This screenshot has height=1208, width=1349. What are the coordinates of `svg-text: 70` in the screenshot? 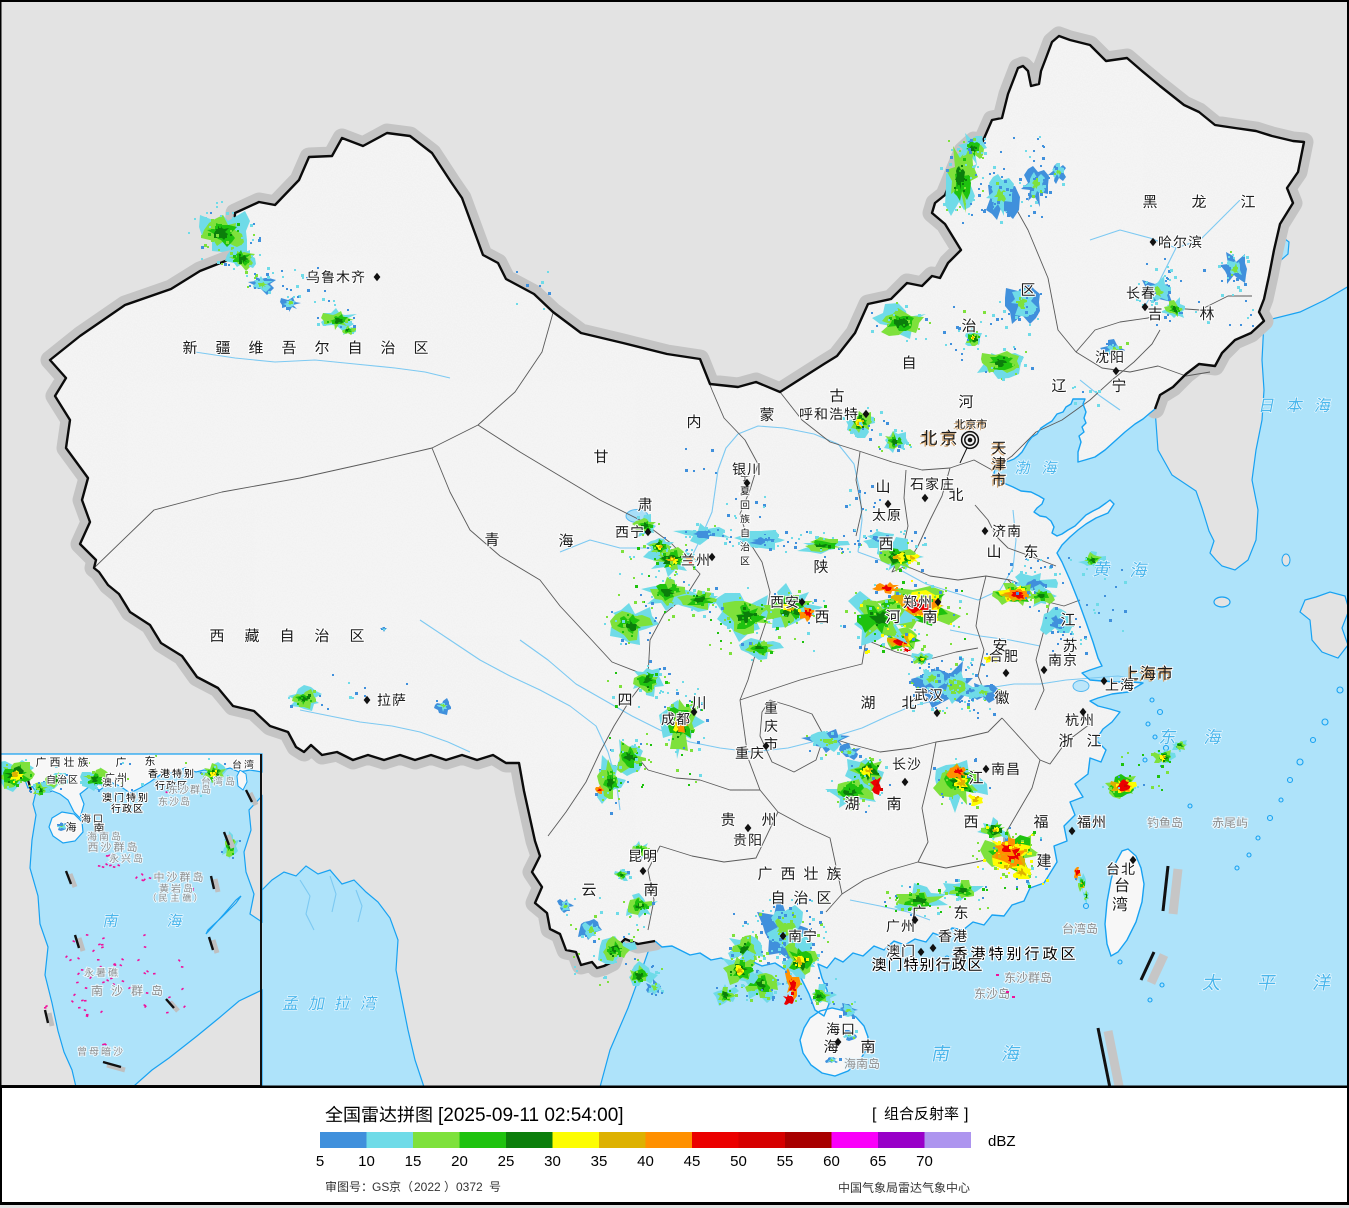 It's located at (924, 1161).